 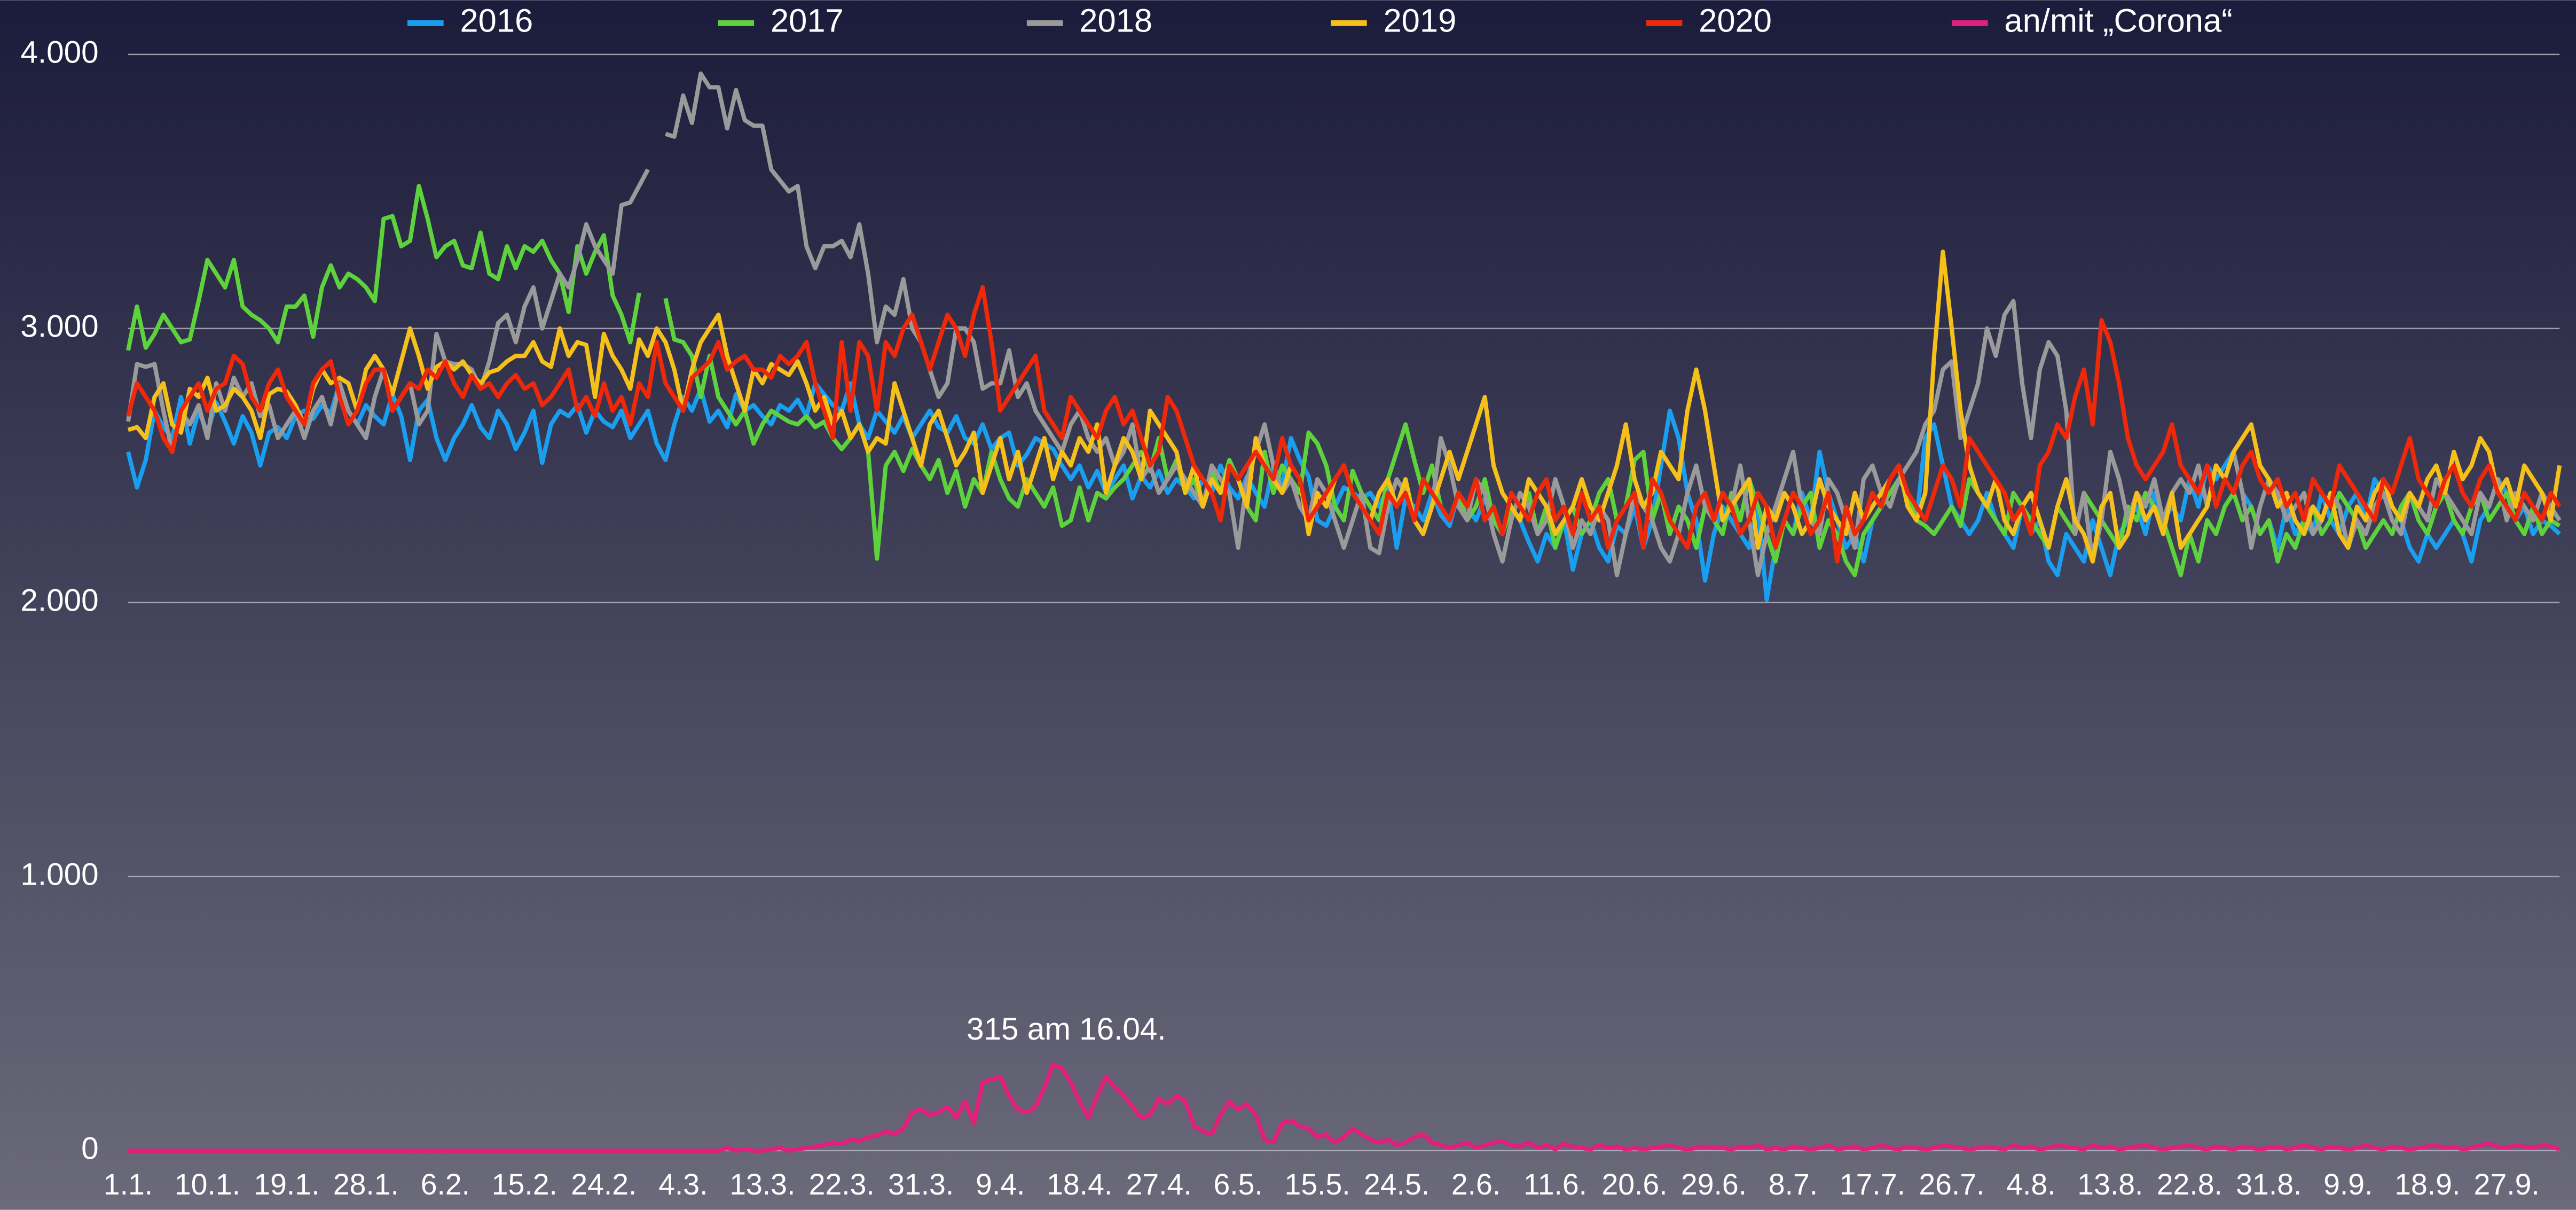 What do you see at coordinates (1397, 1184) in the screenshot?
I see `x-tick-label: 24.5.` at bounding box center [1397, 1184].